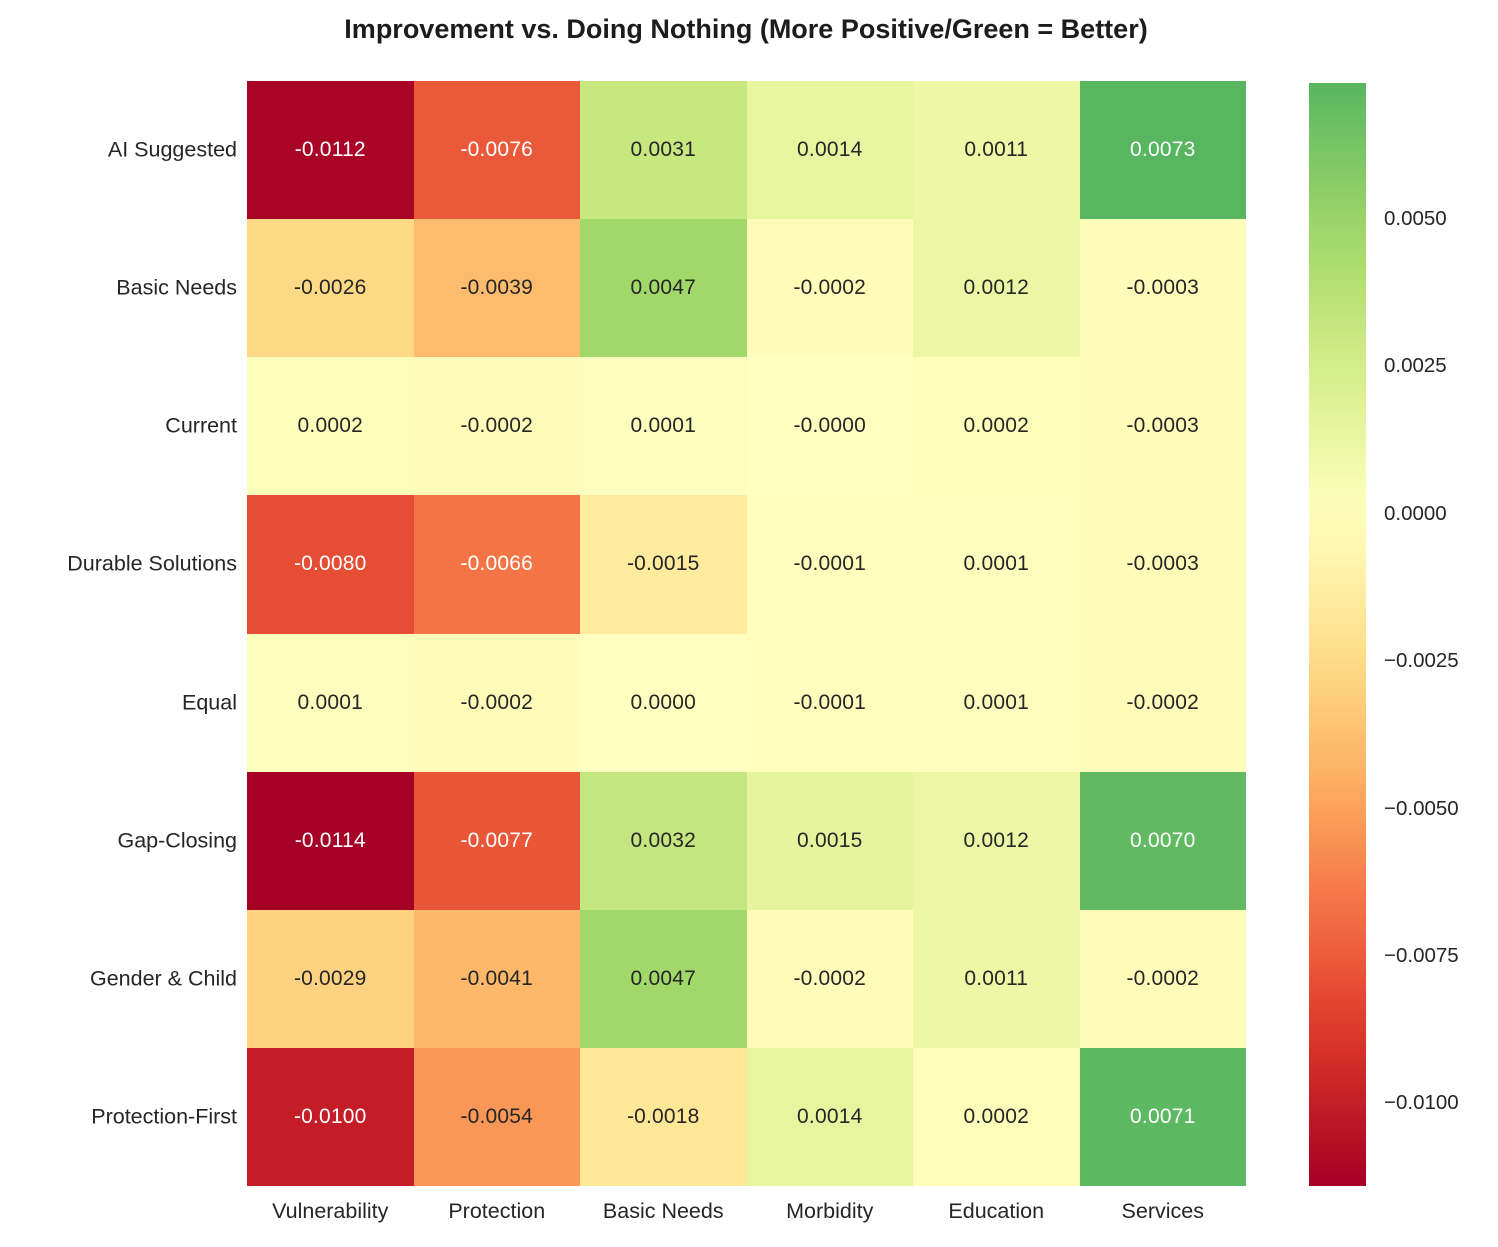 The height and width of the screenshot is (1247, 1498). I want to click on x-tick-label: Protection, so click(497, 1211).